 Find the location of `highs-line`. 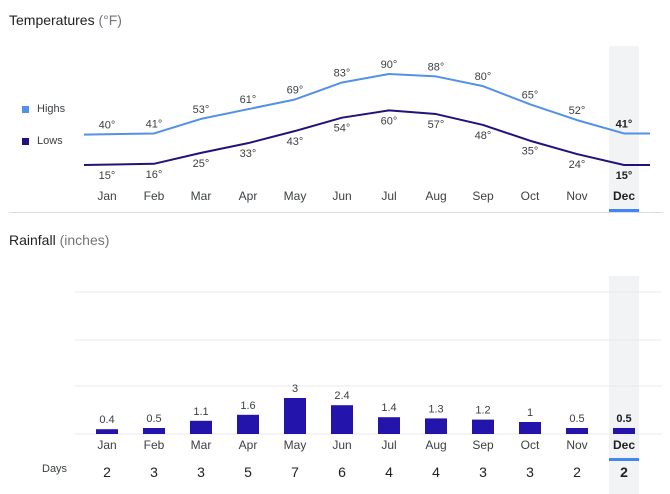

highs-line is located at coordinates (366, 104).